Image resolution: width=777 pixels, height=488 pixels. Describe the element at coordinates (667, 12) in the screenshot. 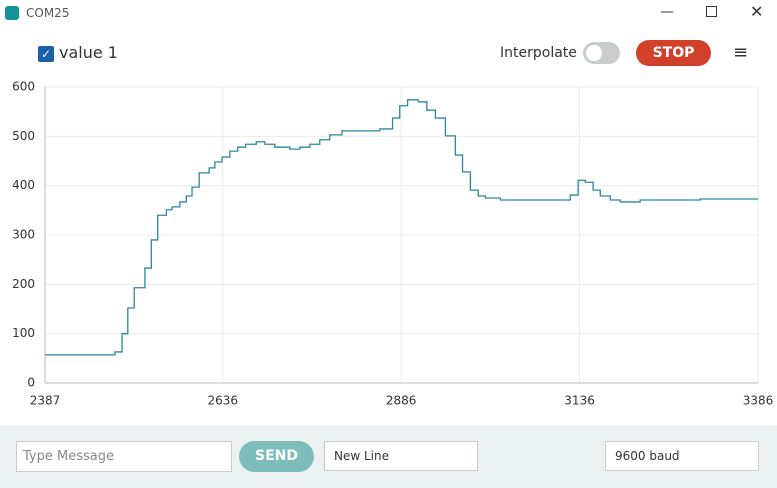

I see `minimize: —` at that location.